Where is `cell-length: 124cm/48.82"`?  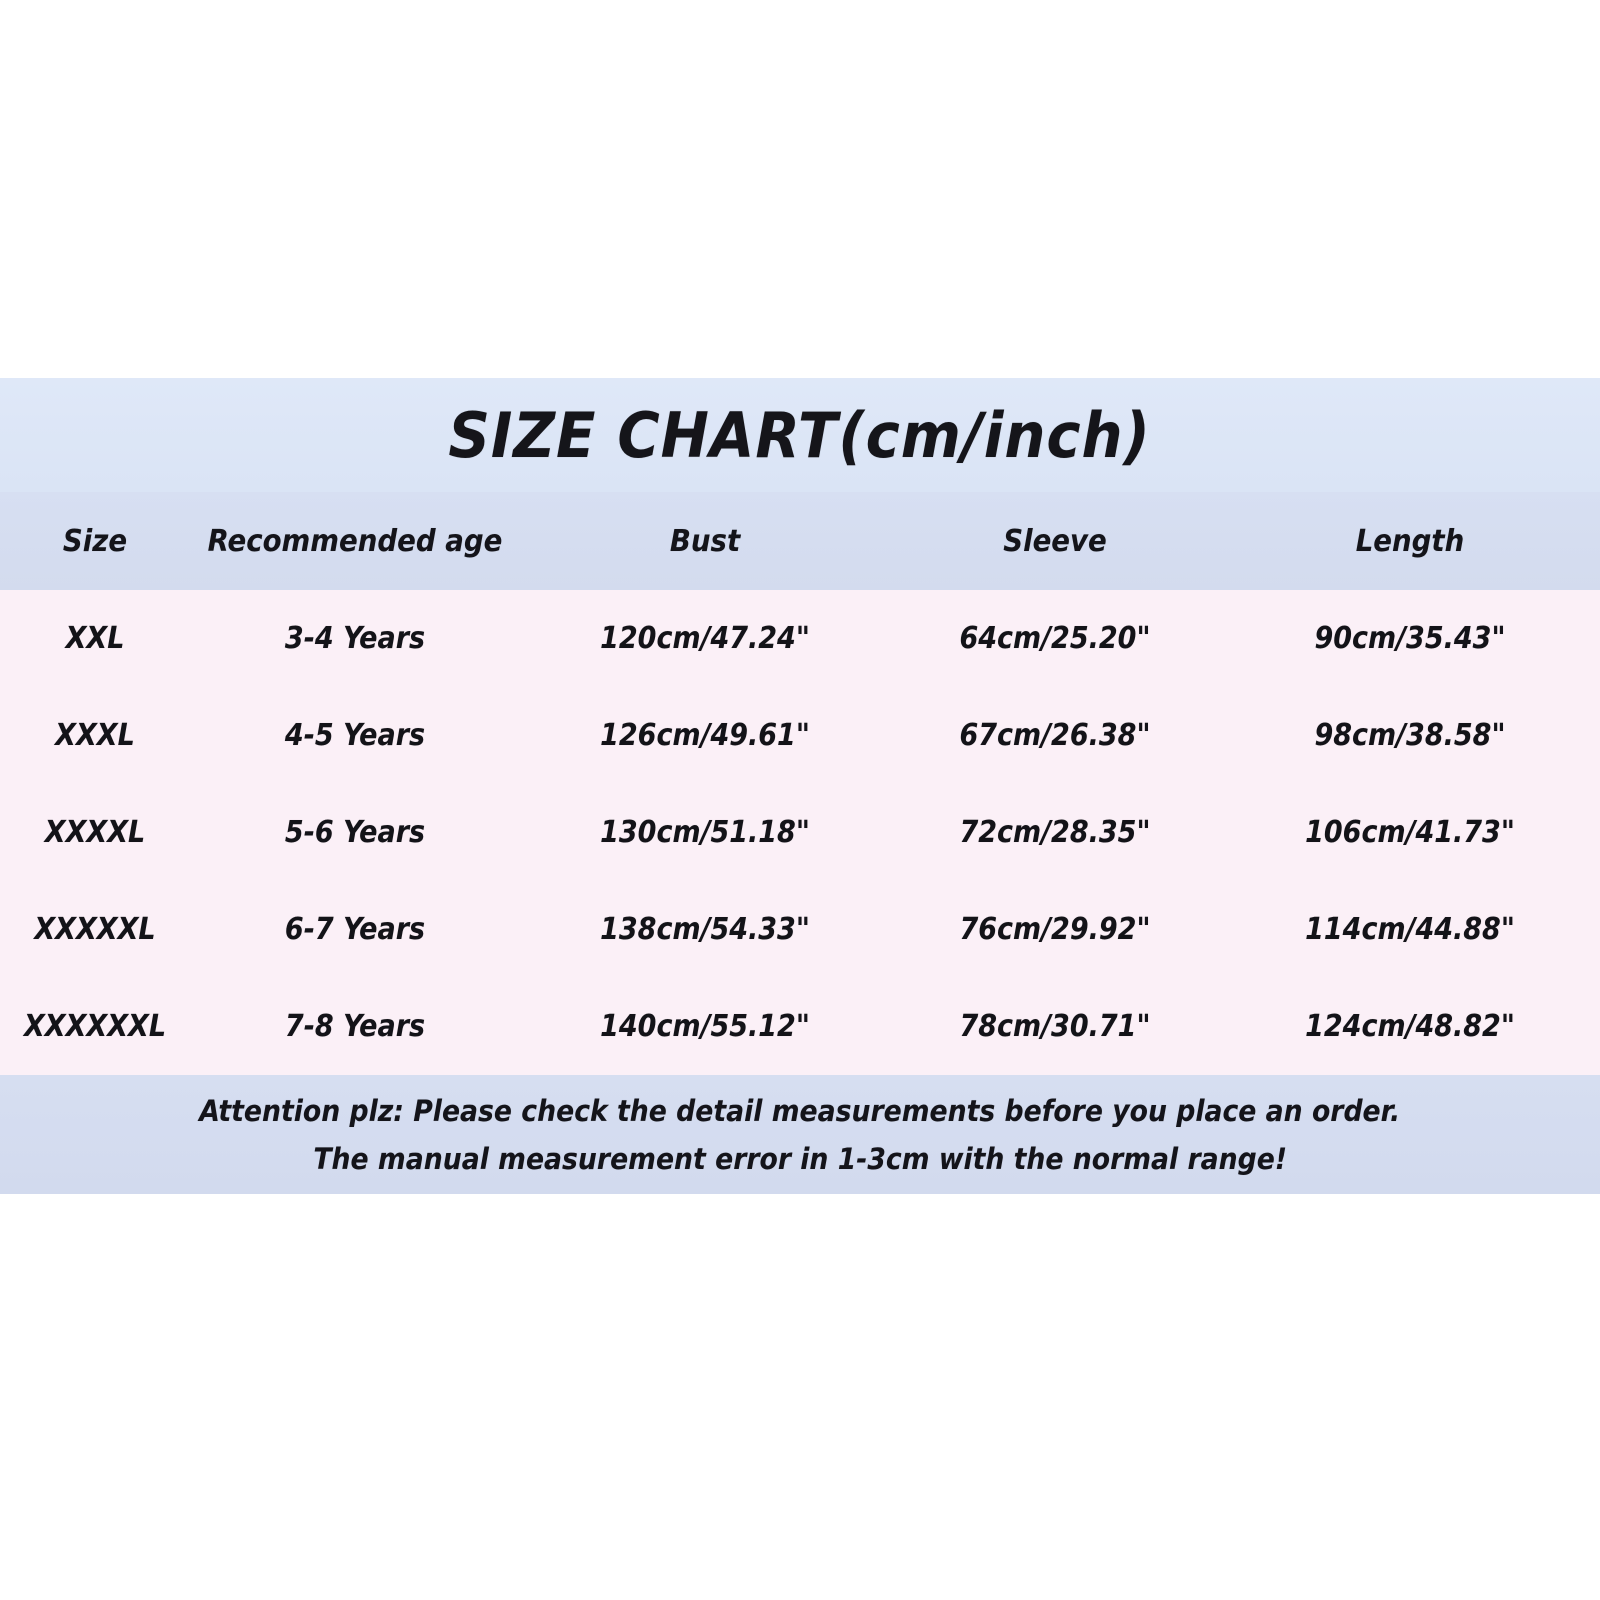
cell-length: 124cm/48.82" is located at coordinates (1410, 1026).